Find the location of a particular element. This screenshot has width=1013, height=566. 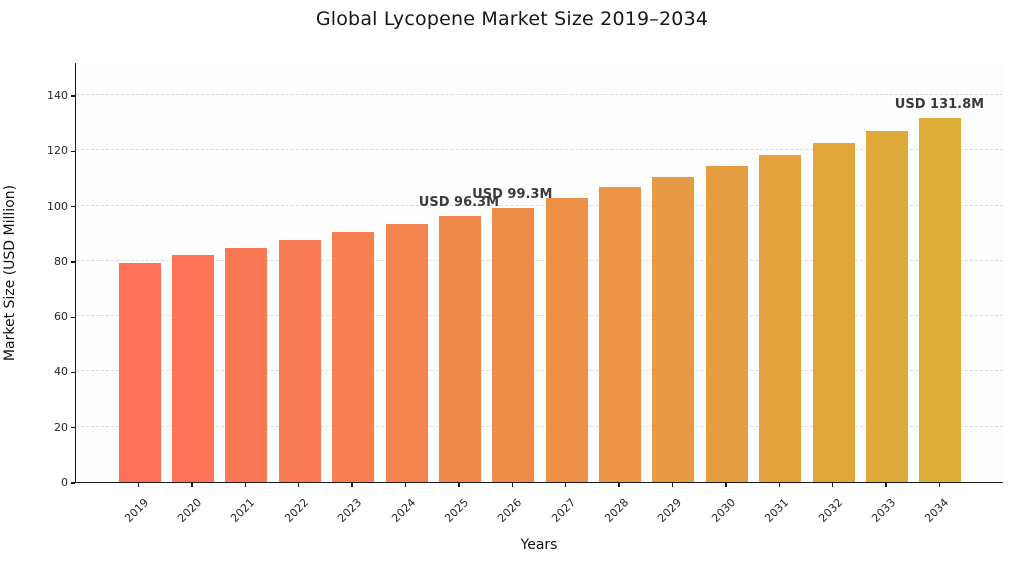

x-tick-mark-2019 is located at coordinates (138, 485).